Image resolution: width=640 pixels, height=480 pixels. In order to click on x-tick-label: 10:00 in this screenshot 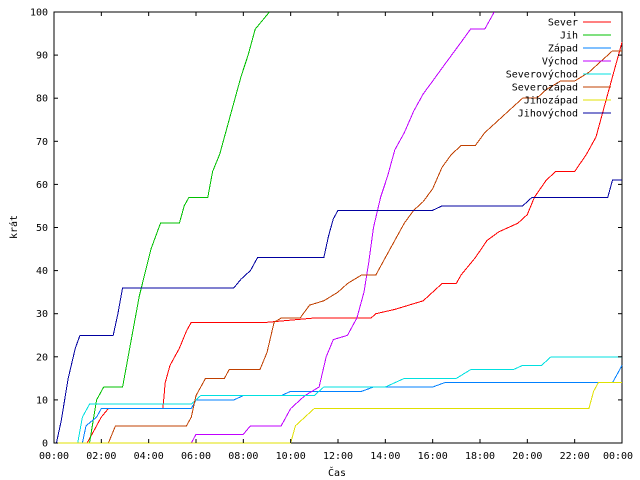, I will do `click(291, 456)`.